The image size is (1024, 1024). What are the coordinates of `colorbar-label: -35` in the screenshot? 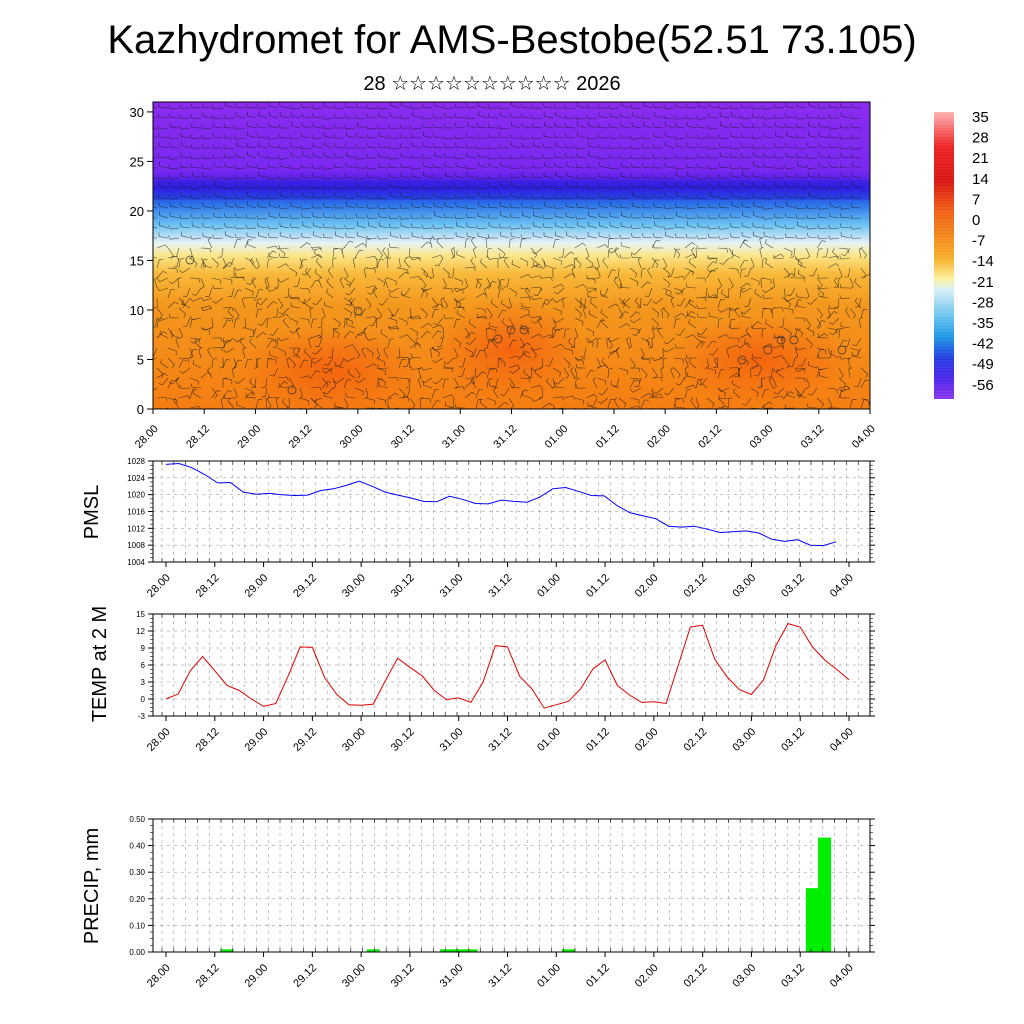 It's located at (983, 323).